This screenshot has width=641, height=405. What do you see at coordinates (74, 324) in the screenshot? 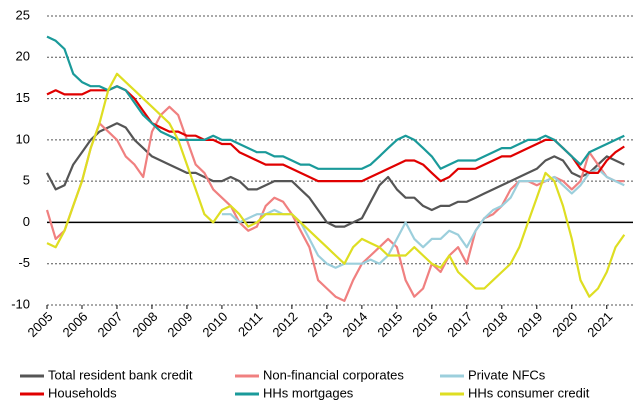
I see `x-tick-label: 2006` at bounding box center [74, 324].